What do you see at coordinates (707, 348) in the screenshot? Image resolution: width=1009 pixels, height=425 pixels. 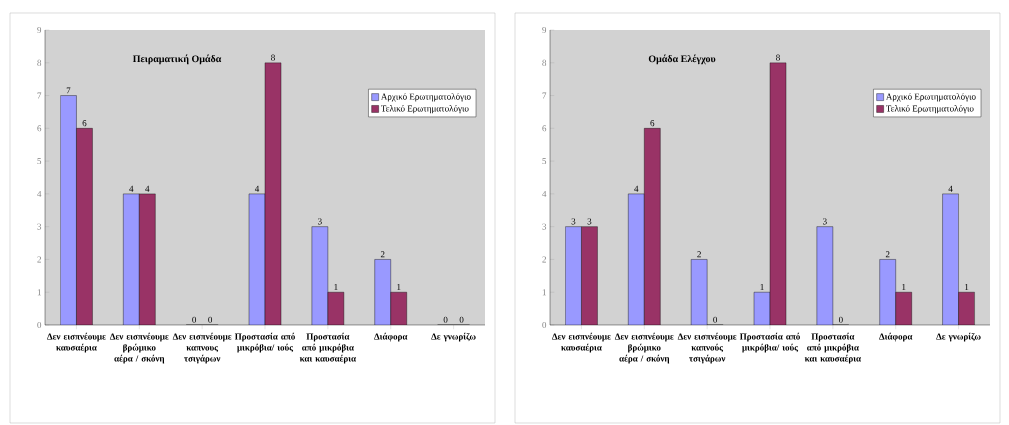 I see `x-tick-label: Δεν εισπνέουμε καπνούς τσιγάρων` at bounding box center [707, 348].